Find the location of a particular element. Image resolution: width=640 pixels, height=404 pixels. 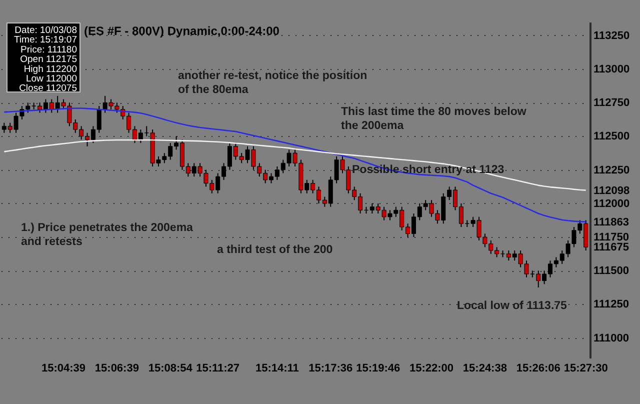

y-tick-label: 111863 is located at coordinates (611, 222).